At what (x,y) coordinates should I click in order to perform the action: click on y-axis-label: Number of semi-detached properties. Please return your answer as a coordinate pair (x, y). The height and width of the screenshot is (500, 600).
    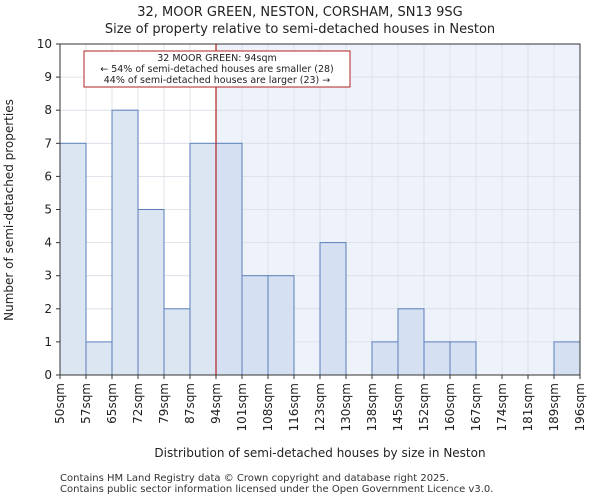
    Looking at the image, I should click on (9, 210).